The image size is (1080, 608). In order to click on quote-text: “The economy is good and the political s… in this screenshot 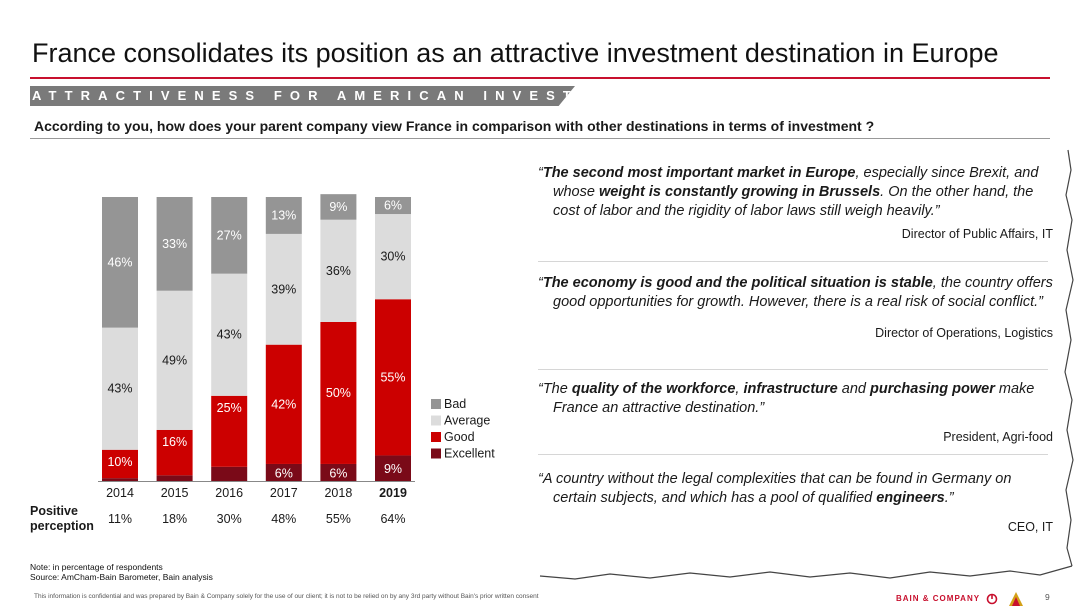, I will do `click(795, 293)`.